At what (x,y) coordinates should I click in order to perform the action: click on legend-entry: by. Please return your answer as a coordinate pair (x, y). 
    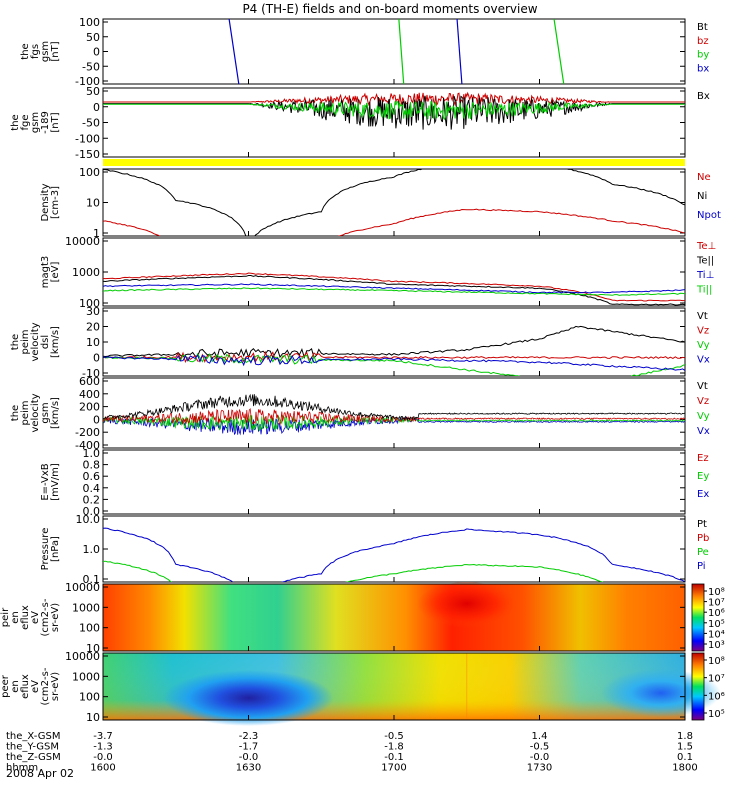
    Looking at the image, I should click on (703, 55).